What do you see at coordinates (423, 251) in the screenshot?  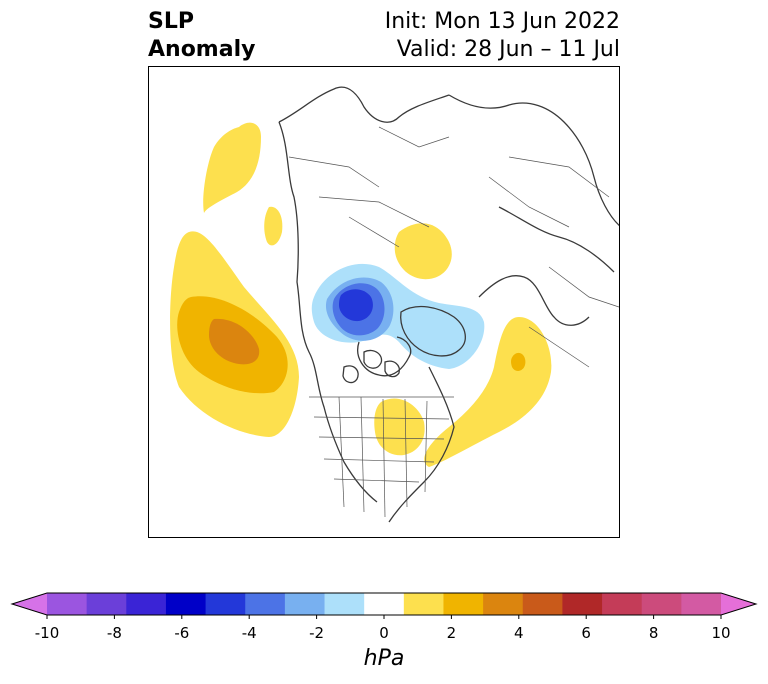 I see `positive-anomaly-siberia` at bounding box center [423, 251].